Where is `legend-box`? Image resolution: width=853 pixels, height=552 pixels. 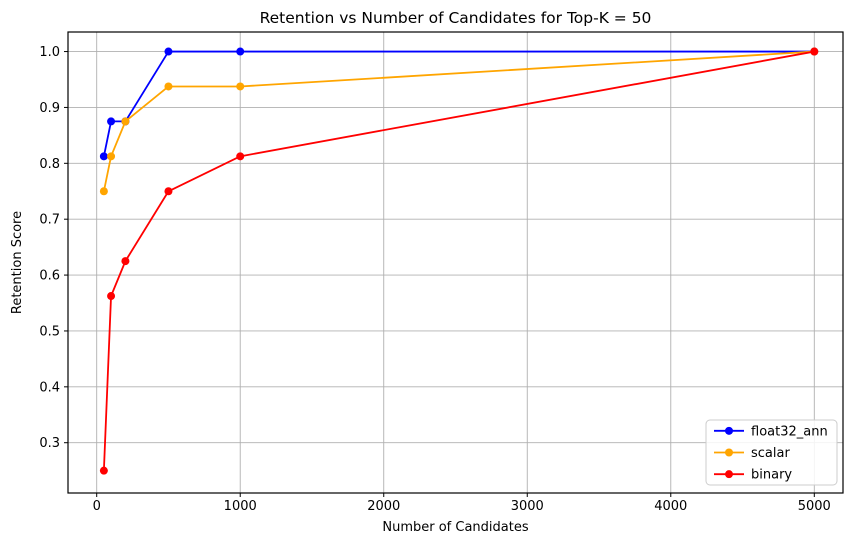 legend-box is located at coordinates (771, 452).